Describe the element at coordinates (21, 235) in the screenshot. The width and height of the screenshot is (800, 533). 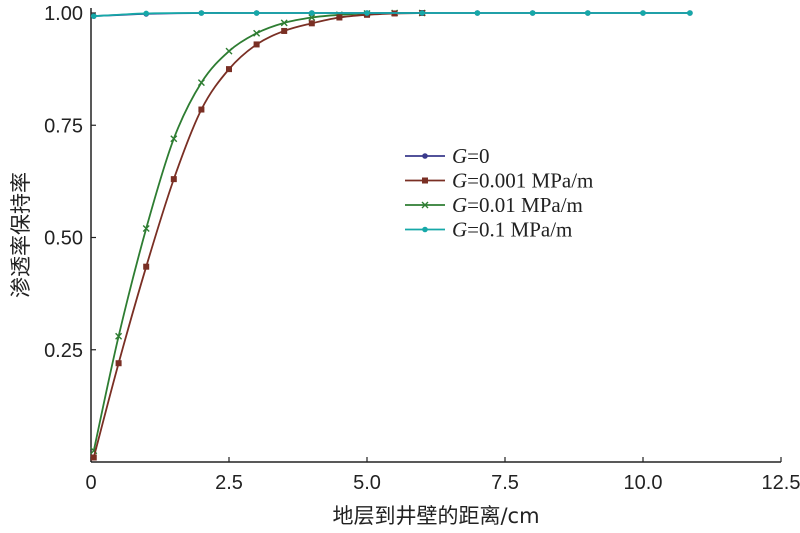
I see `y-axis-title: 渗透率保持率` at that location.